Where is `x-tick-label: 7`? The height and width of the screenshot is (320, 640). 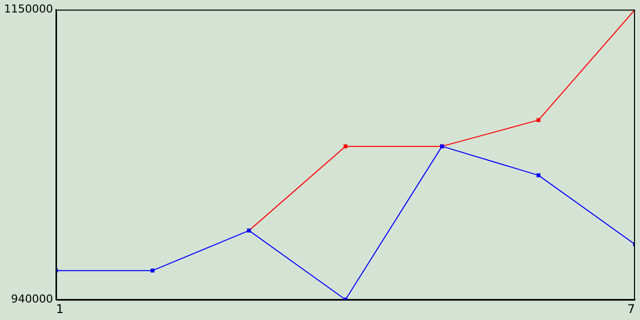 x-tick-label: 7 is located at coordinates (631, 309).